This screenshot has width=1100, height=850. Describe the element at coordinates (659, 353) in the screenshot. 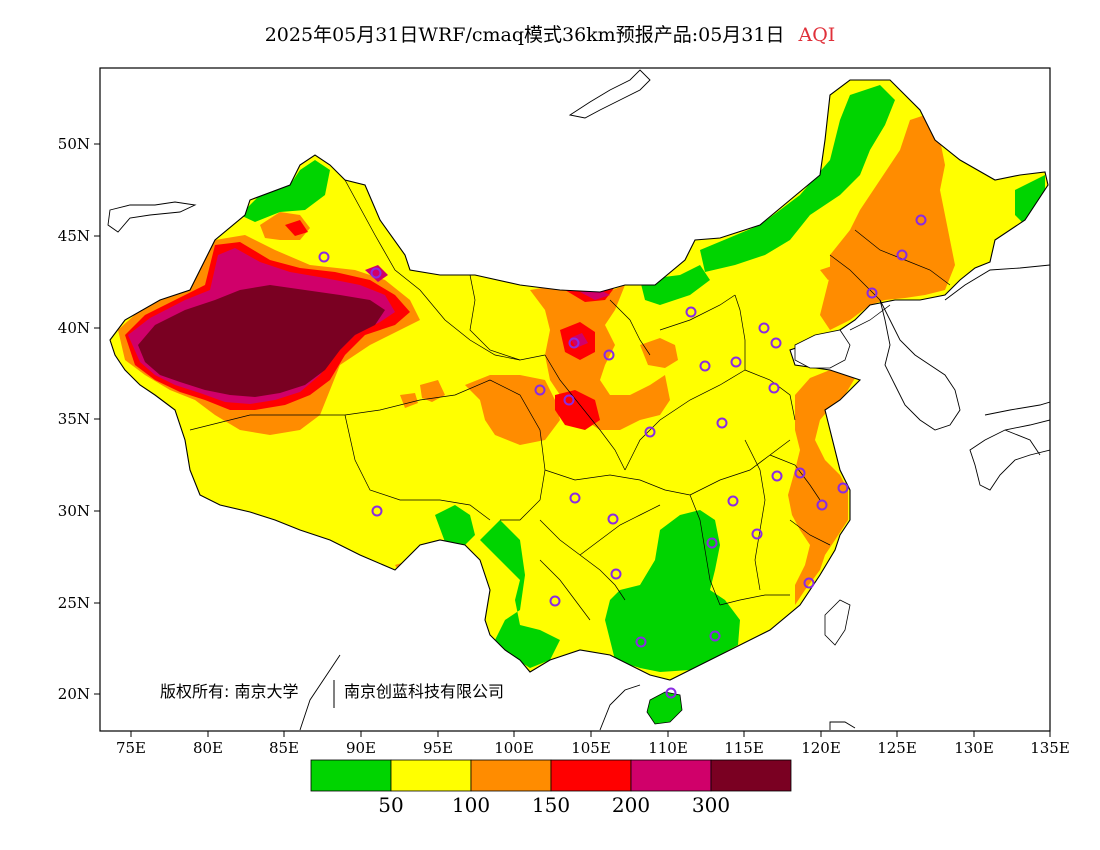

I see `aqi-zone-sensitive-hebei` at that location.